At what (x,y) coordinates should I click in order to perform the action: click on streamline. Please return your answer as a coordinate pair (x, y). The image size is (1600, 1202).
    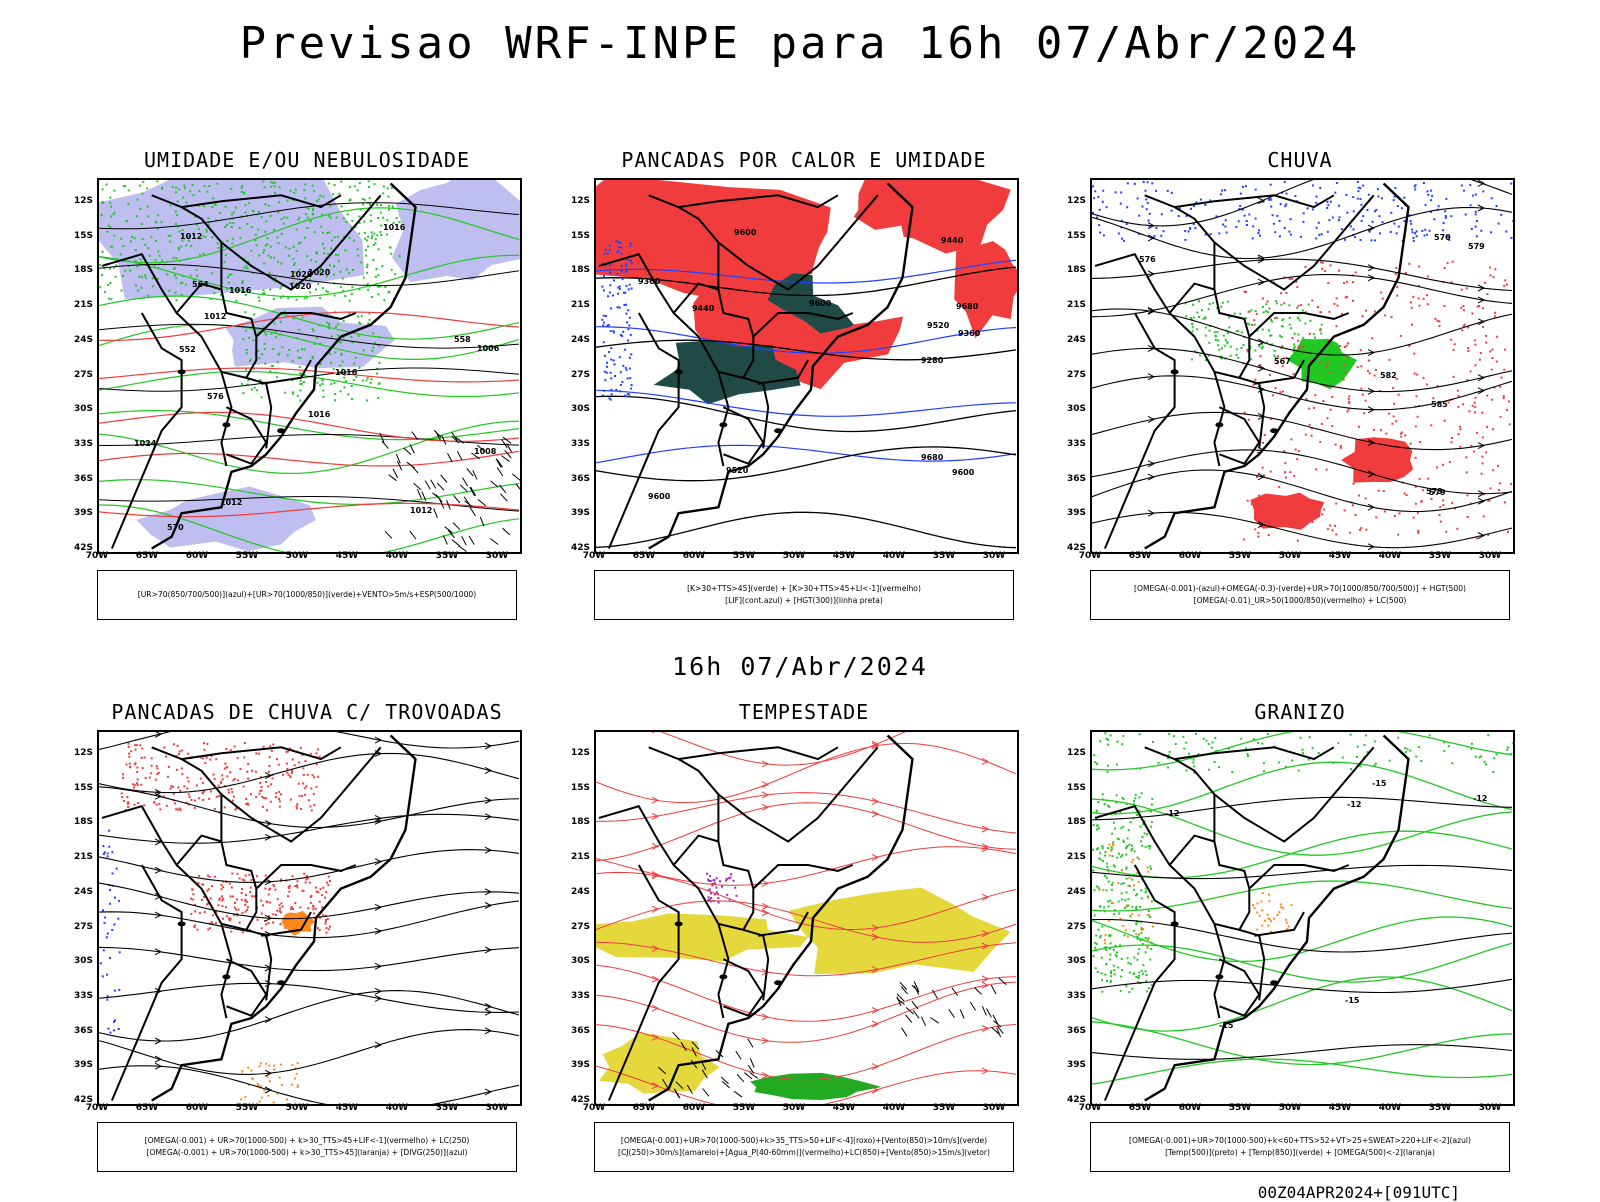
    Looking at the image, I should click on (309, 1016).